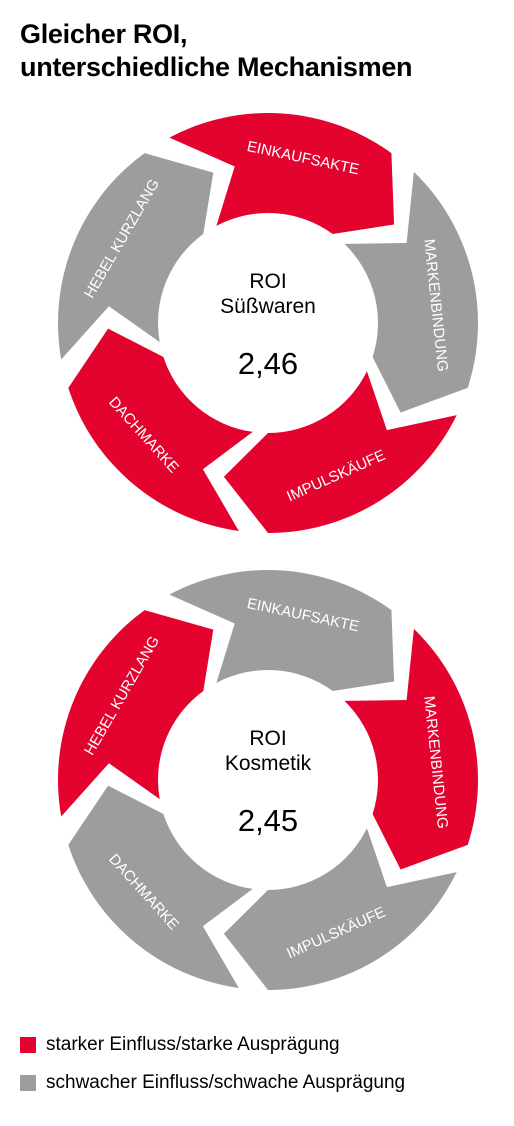  I want to click on center-roi-value: 2,45, so click(268, 820).